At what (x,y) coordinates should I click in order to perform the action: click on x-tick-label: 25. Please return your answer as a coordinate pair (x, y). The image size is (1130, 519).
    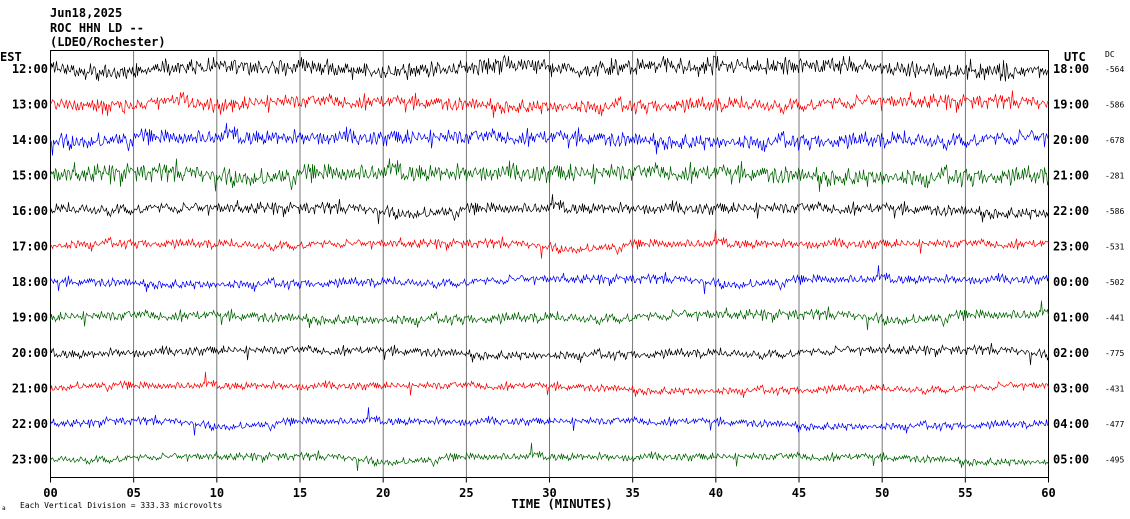
    Looking at the image, I should click on (466, 493).